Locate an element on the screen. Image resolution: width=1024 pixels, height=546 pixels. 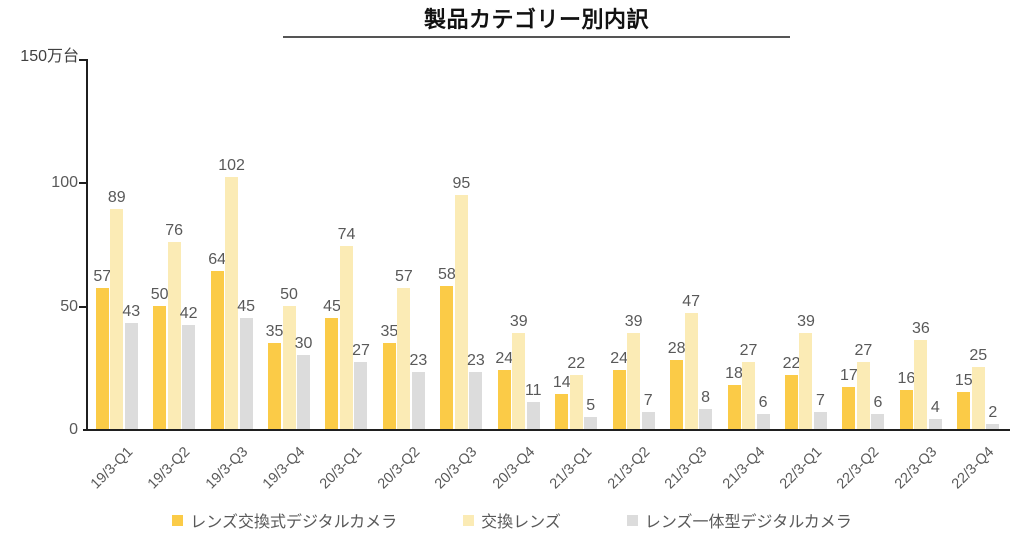
legend-swatch is located at coordinates (469, 520).